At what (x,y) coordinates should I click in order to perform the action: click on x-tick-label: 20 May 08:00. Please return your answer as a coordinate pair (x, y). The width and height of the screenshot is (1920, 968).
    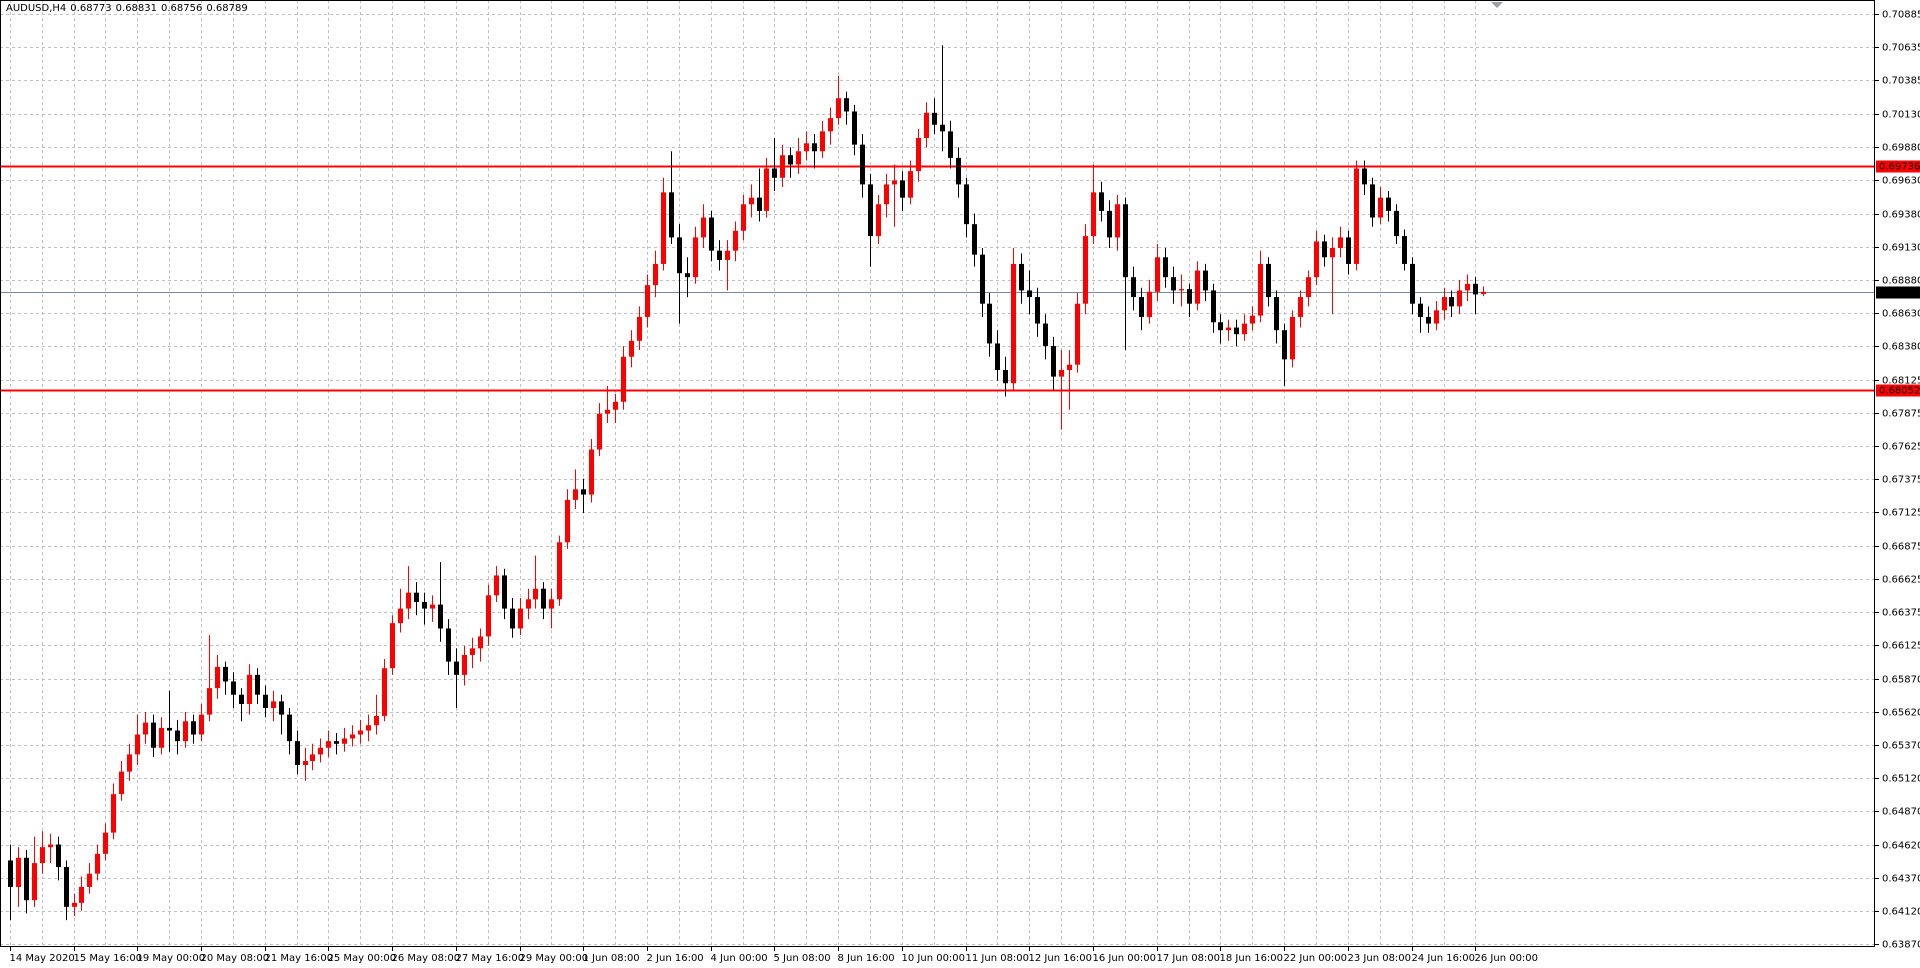
    Looking at the image, I should click on (235, 958).